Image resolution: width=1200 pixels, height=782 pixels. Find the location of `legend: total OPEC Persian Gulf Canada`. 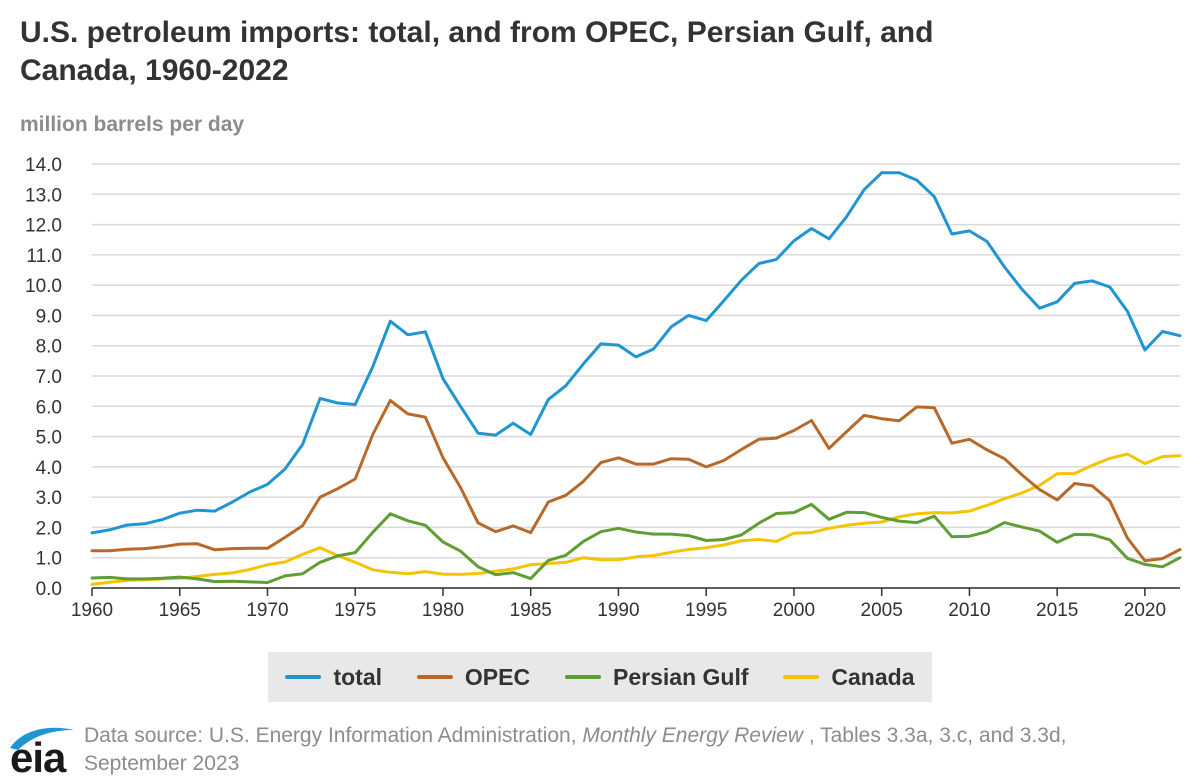

legend: total OPEC Persian Gulf Canada is located at coordinates (600, 677).